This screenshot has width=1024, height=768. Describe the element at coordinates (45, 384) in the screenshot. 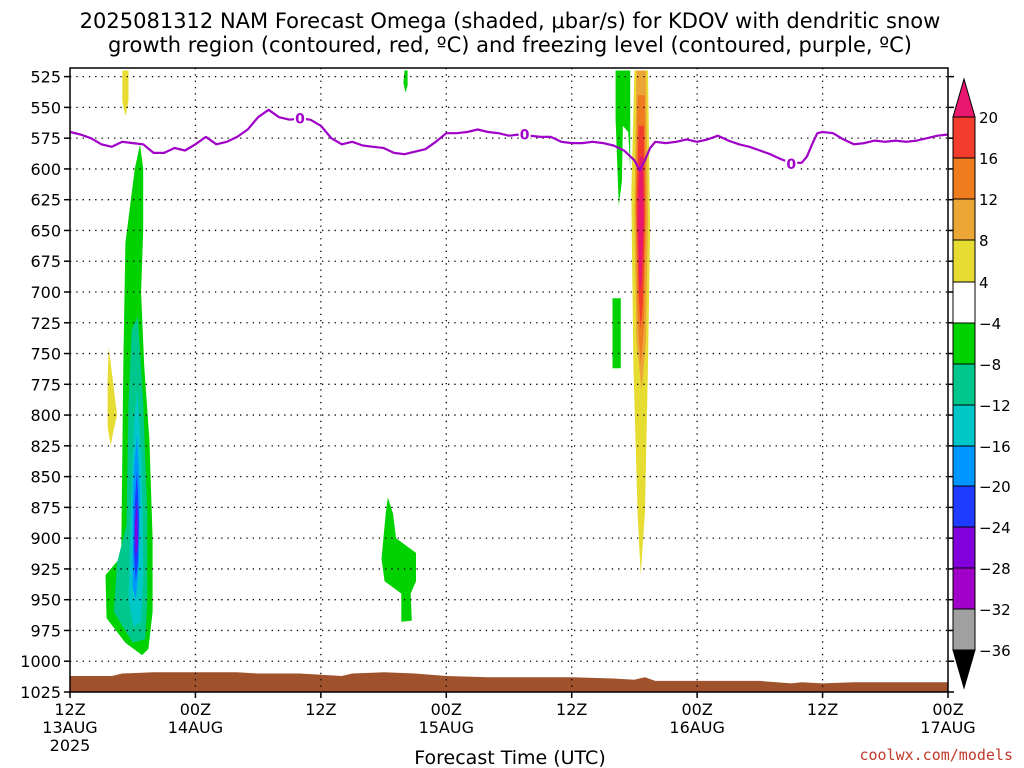

I see `y-tick-label: 775` at that location.